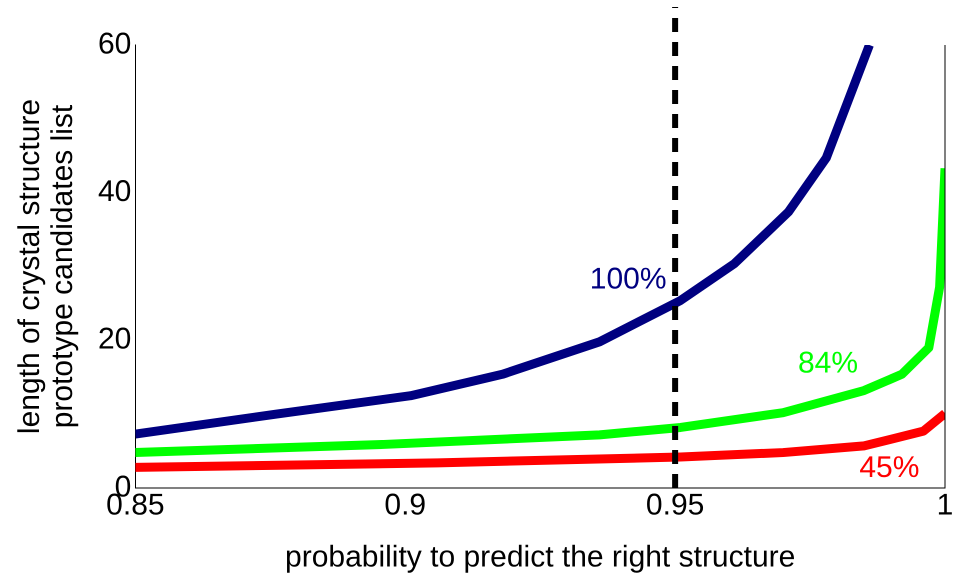 This screenshot has height=585, width=965. Describe the element at coordinates (45, 266) in the screenshot. I see `y-axis-title: length of crystal structure prototype candidates list` at that location.